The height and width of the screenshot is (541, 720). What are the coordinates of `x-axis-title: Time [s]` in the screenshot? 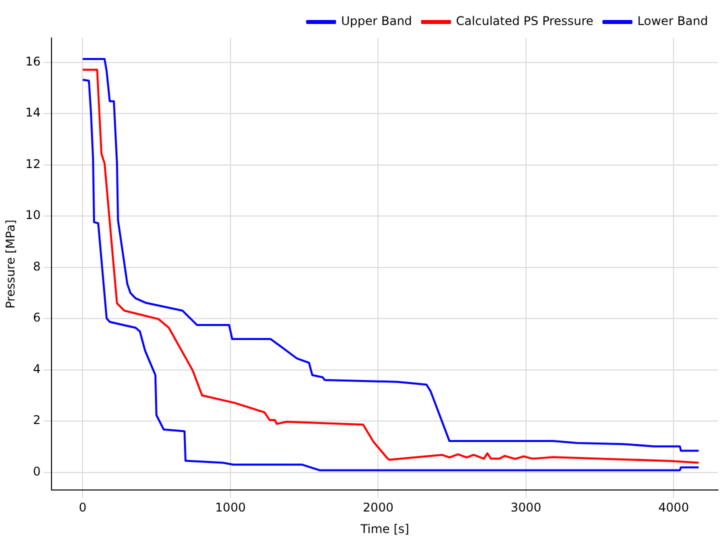 It's located at (384, 529).